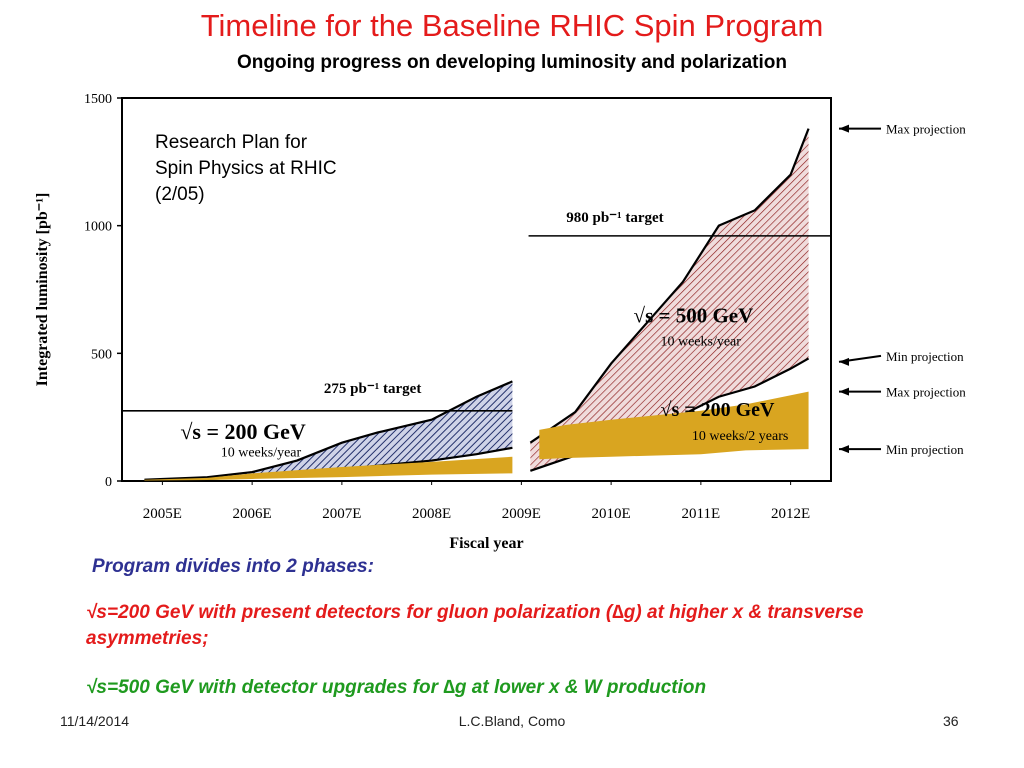 This screenshot has height=768, width=1024. Describe the element at coordinates (233, 566) in the screenshot. I see `phases-heading: Program divides into 2 phases:` at that location.